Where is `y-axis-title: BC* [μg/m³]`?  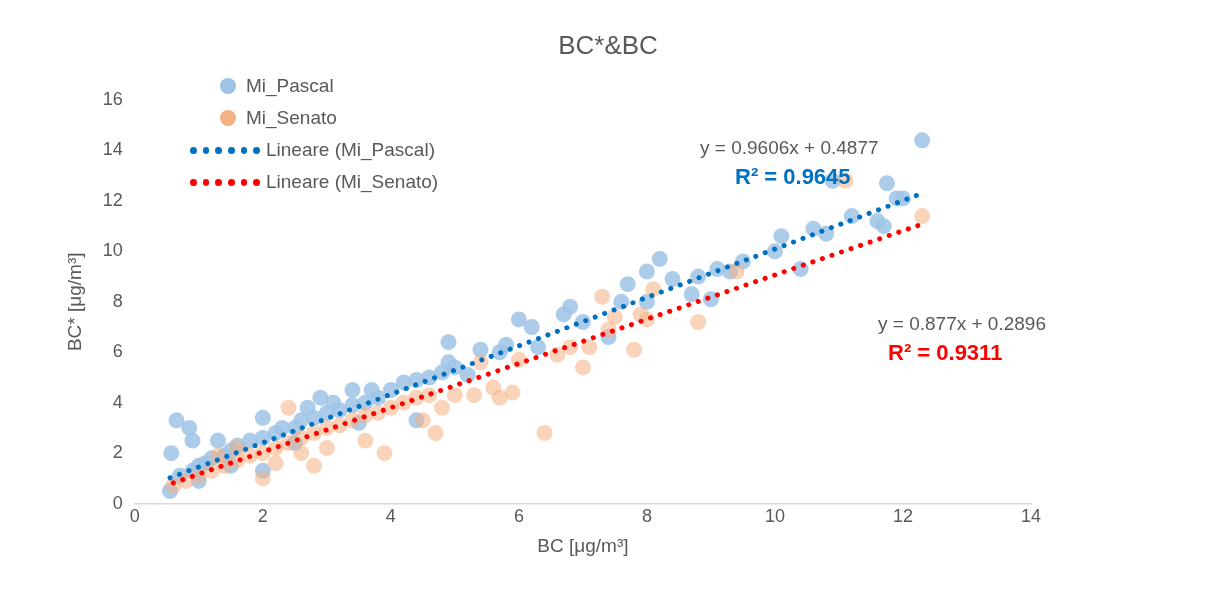 y-axis-title: BC* [μg/m³] is located at coordinates (74, 302).